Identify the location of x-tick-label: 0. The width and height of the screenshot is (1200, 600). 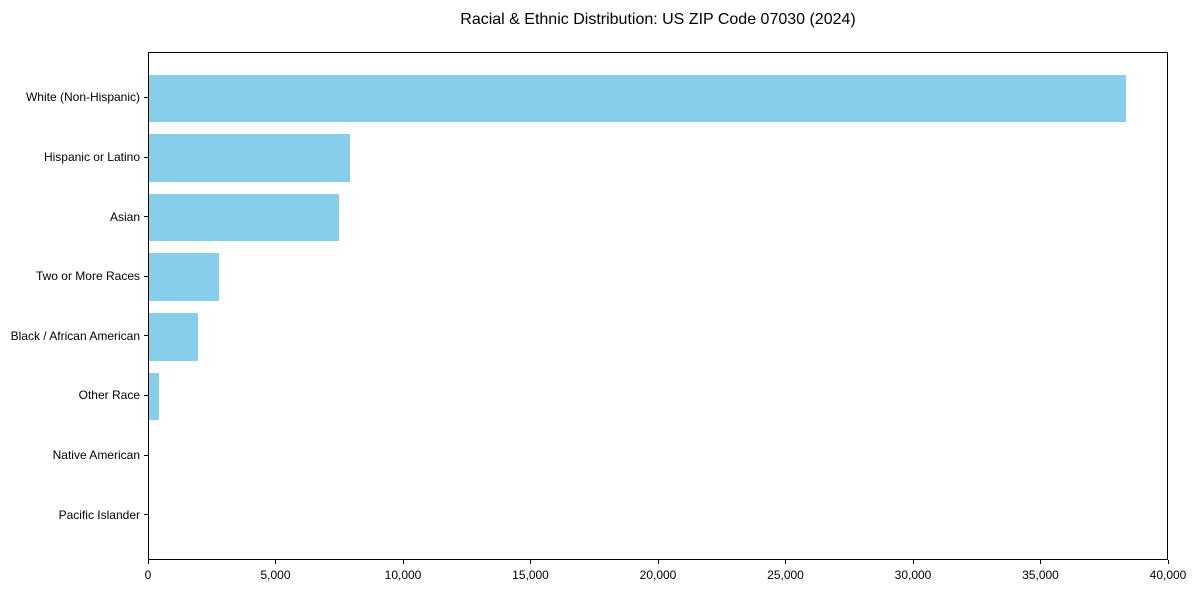
(148, 575).